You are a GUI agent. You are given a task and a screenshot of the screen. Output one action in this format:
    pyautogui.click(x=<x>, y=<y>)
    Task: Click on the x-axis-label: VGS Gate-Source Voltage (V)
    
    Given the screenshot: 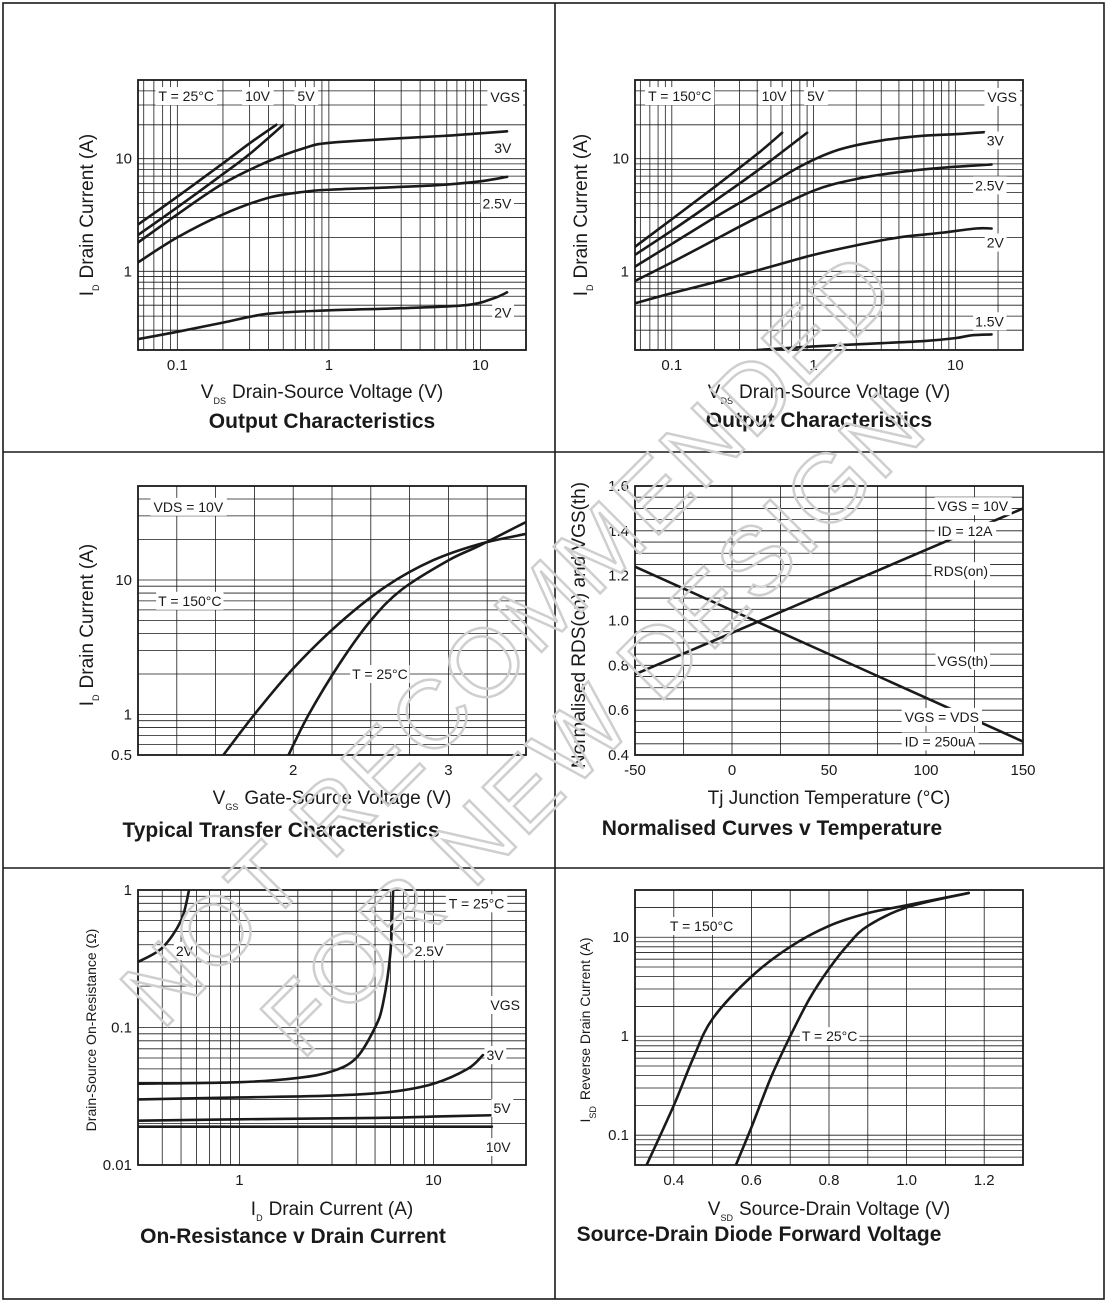 What is the action you would take?
    pyautogui.click(x=332, y=800)
    